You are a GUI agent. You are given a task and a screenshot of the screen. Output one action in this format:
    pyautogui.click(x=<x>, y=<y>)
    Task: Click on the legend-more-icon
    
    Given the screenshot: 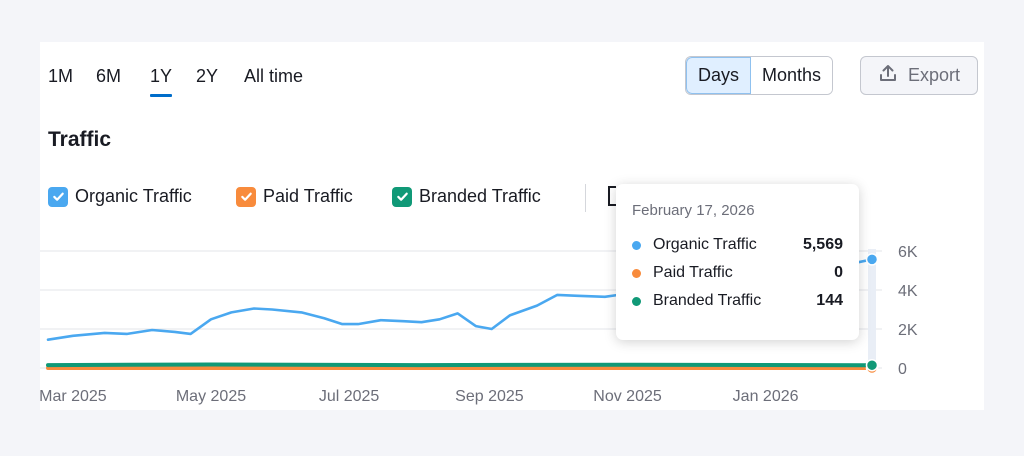 What is the action you would take?
    pyautogui.click(x=612, y=196)
    